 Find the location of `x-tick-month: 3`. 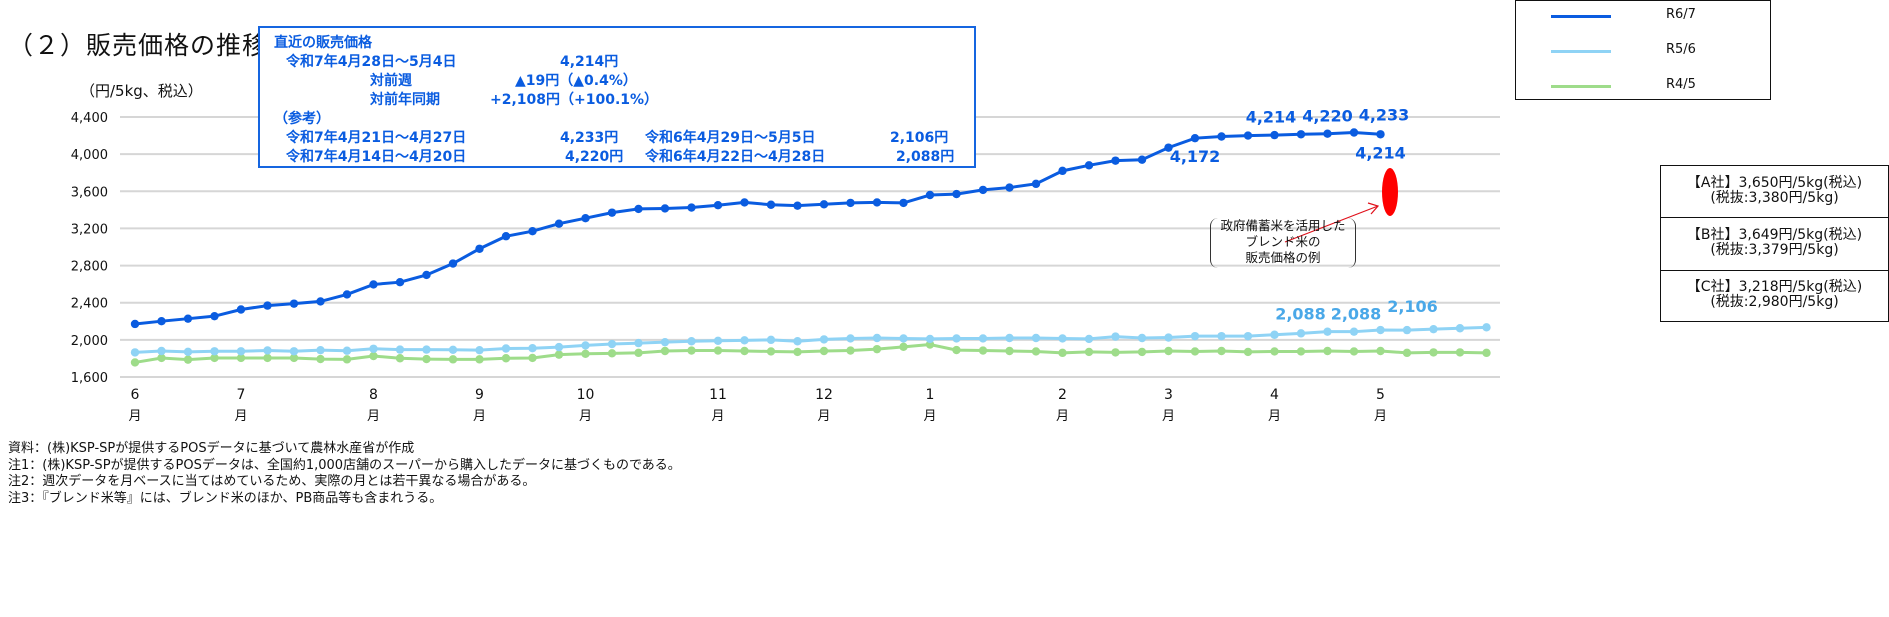

x-tick-month: 3 is located at coordinates (1168, 395).